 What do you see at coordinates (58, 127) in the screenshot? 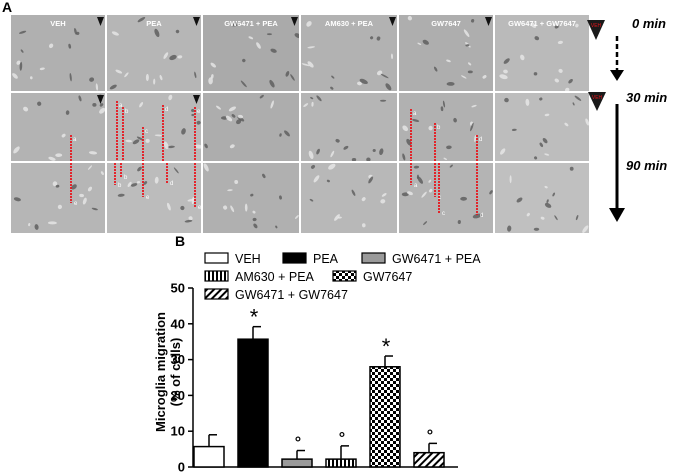
I see `micrograph-cell: a` at bounding box center [58, 127].